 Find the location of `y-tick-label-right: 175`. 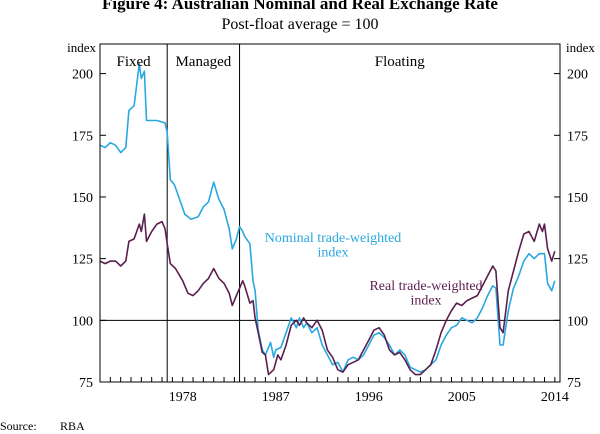

y-tick-label-right: 175 is located at coordinates (577, 136).